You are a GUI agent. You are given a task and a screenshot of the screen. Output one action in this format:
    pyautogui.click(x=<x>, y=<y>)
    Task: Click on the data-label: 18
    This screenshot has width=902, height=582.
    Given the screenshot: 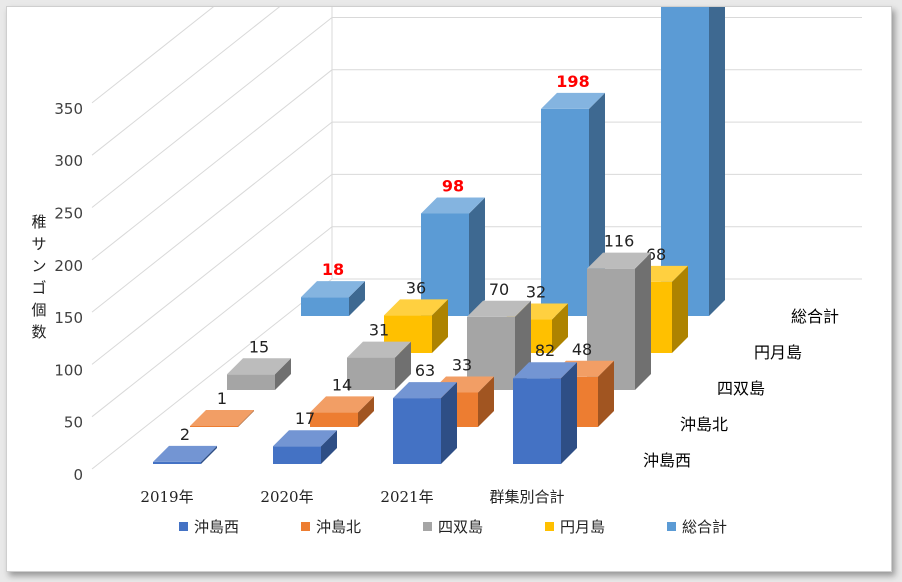 What is the action you would take?
    pyautogui.click(x=333, y=269)
    